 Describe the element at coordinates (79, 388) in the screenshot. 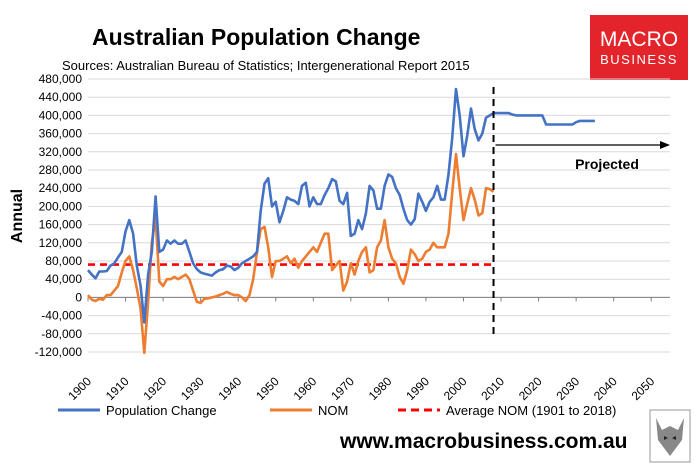

I see `x-tick-label: 1900` at that location.